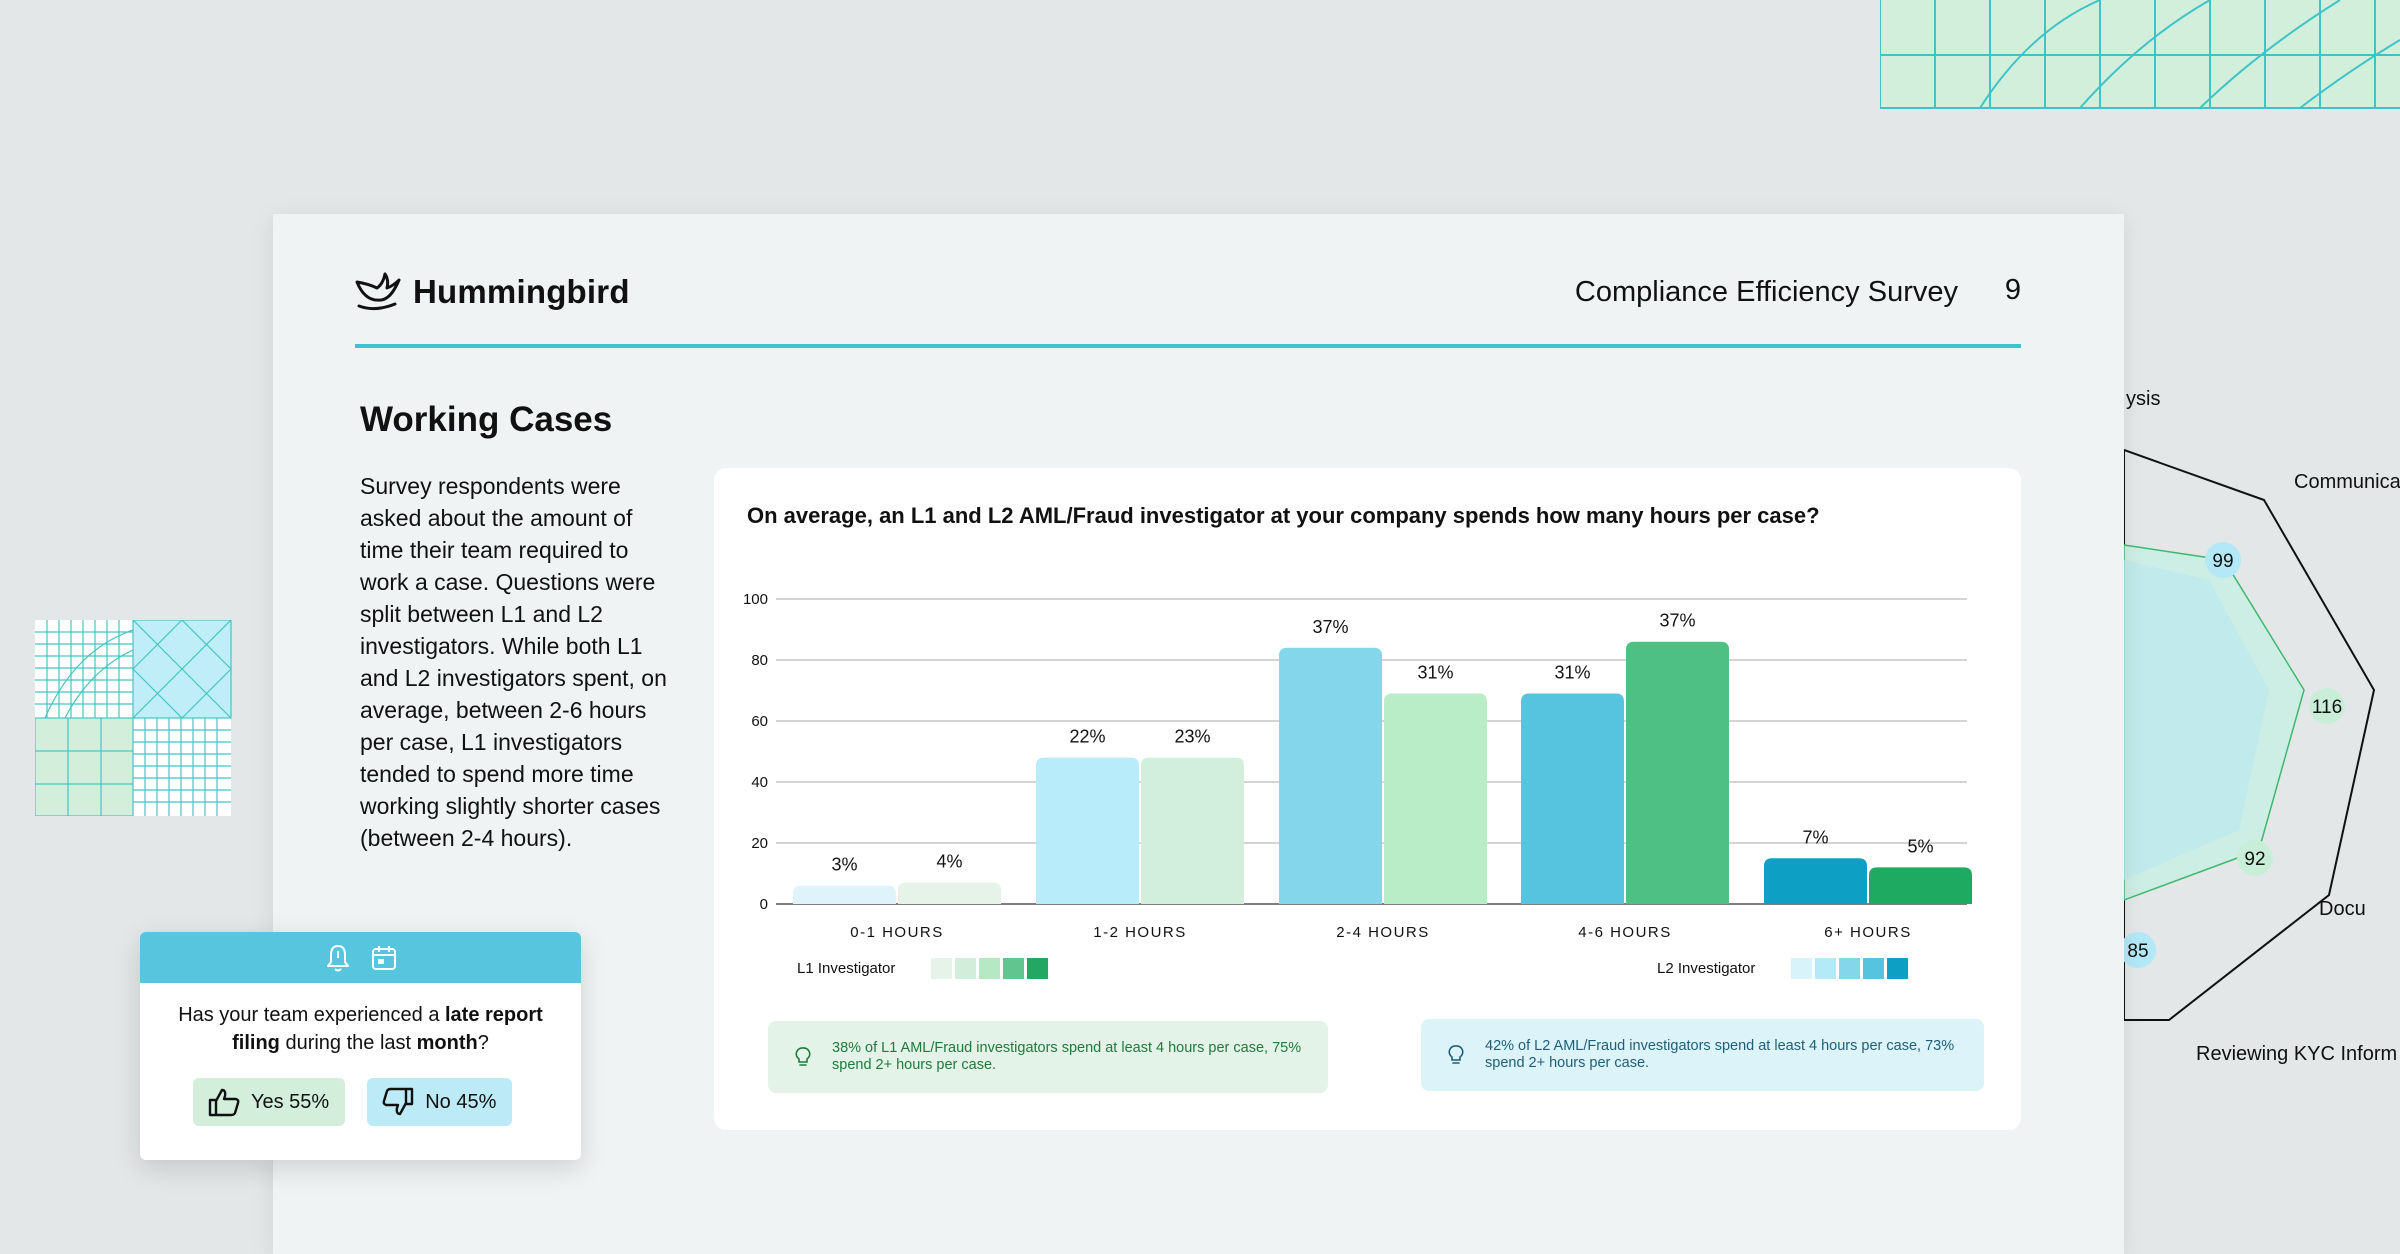 Image resolution: width=2400 pixels, height=1254 pixels. Describe the element at coordinates (2347, 482) in the screenshot. I see `radar-label-1: Communica` at that location.